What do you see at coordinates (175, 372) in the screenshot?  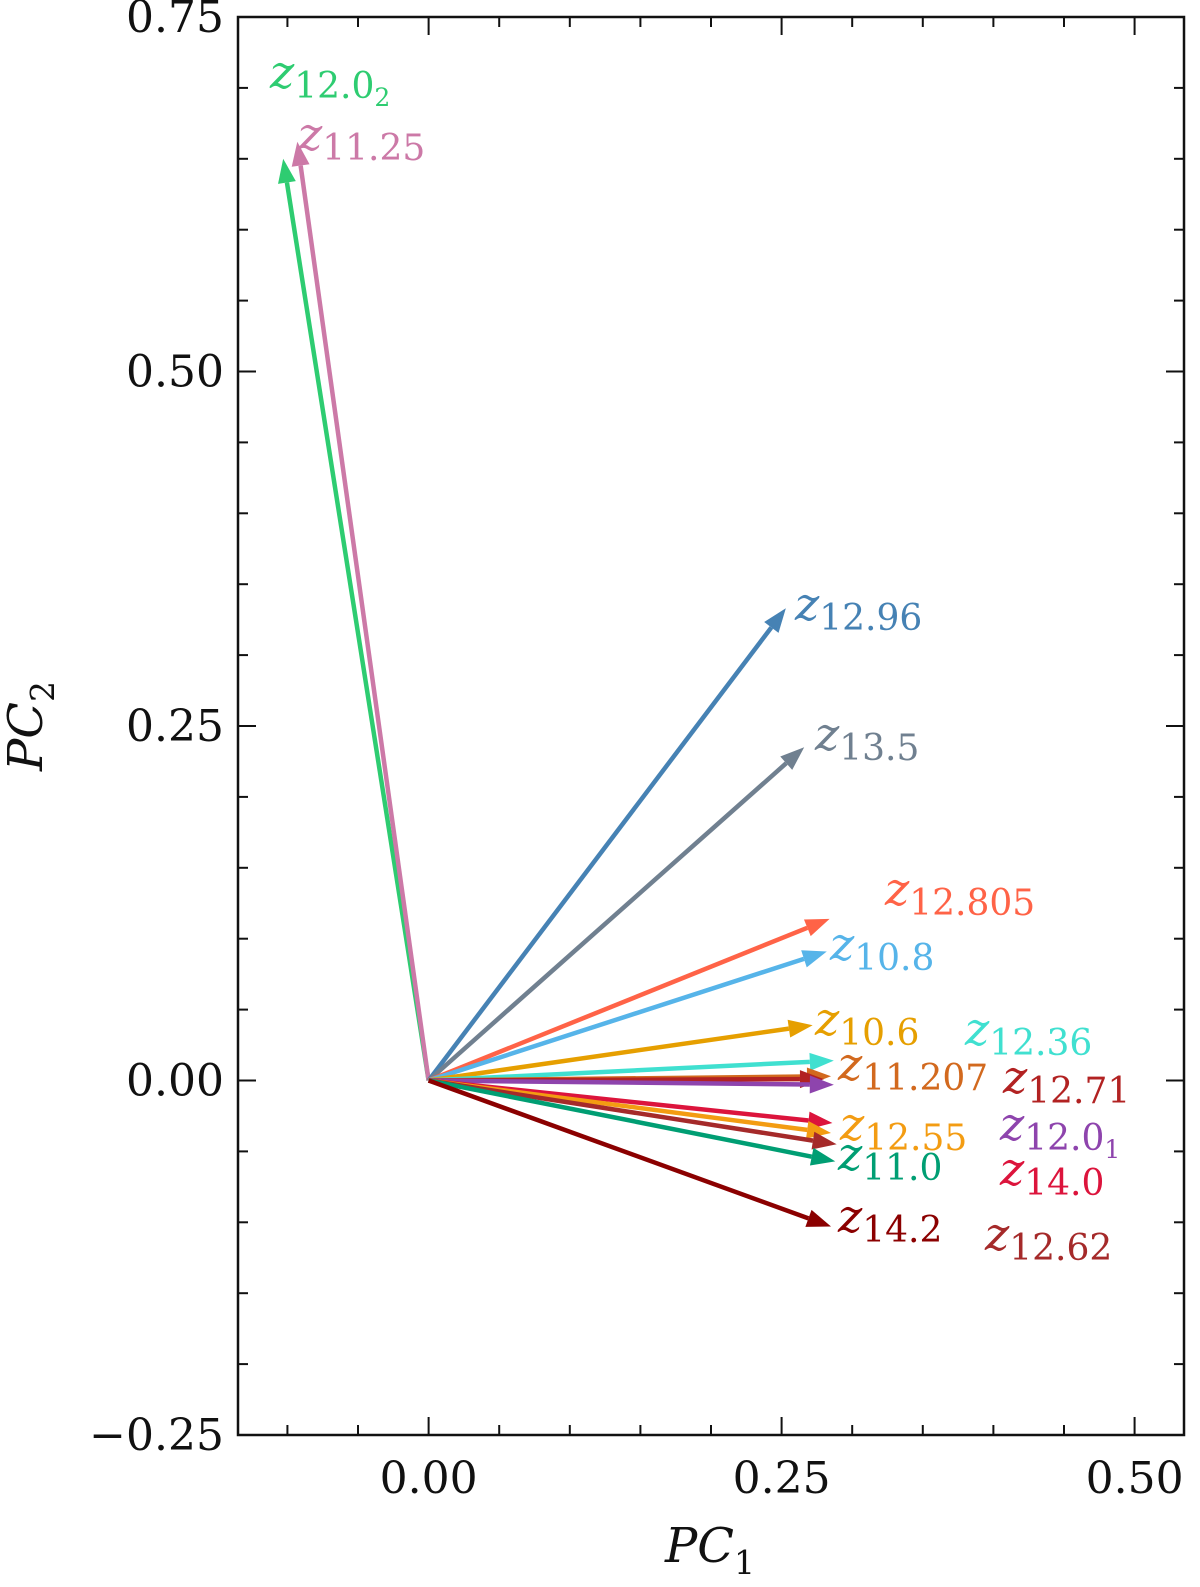 I see `y-tick-label: 0.50` at bounding box center [175, 372].